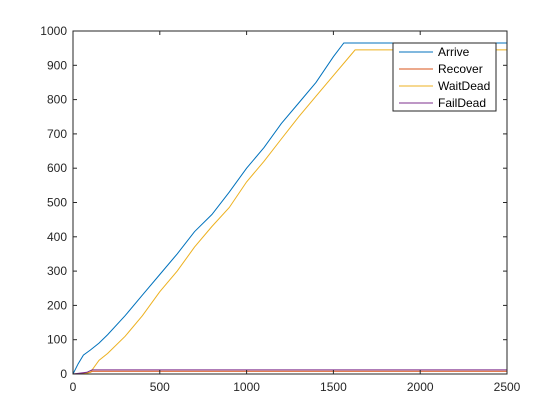  Describe the element at coordinates (57, 65) in the screenshot. I see `y-tick-label: 900` at that location.